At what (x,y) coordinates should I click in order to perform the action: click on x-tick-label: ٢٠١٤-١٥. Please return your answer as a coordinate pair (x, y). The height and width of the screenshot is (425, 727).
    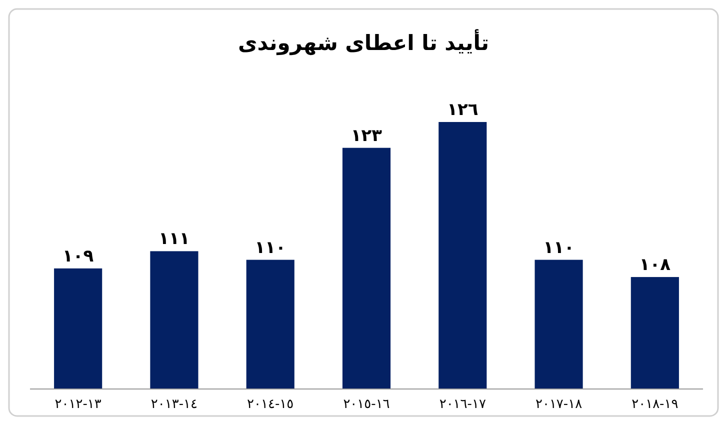
    Looking at the image, I should click on (270, 404).